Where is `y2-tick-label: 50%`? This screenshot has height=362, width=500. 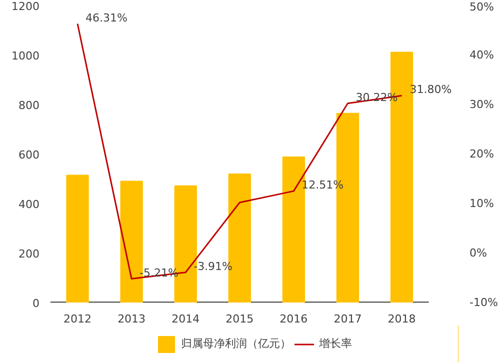
y2-tick-label: 50% is located at coordinates (482, 7).